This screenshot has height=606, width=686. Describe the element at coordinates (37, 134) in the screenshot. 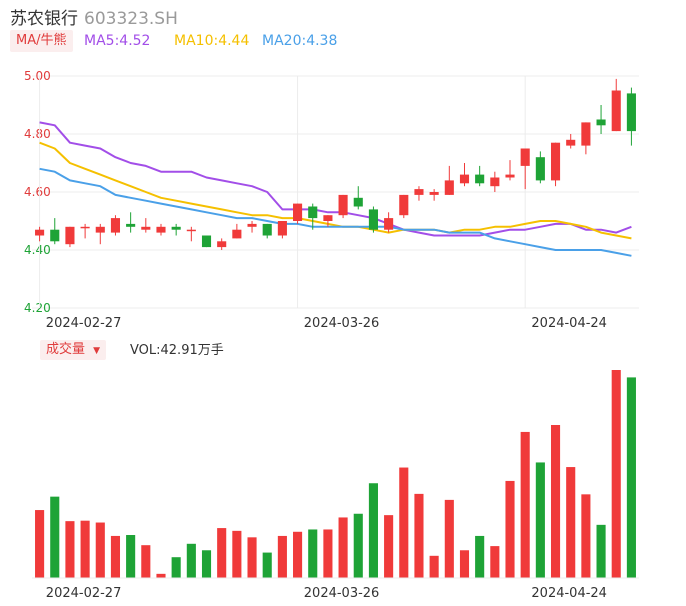

I see `price-tick-label: 4.80` at that location.